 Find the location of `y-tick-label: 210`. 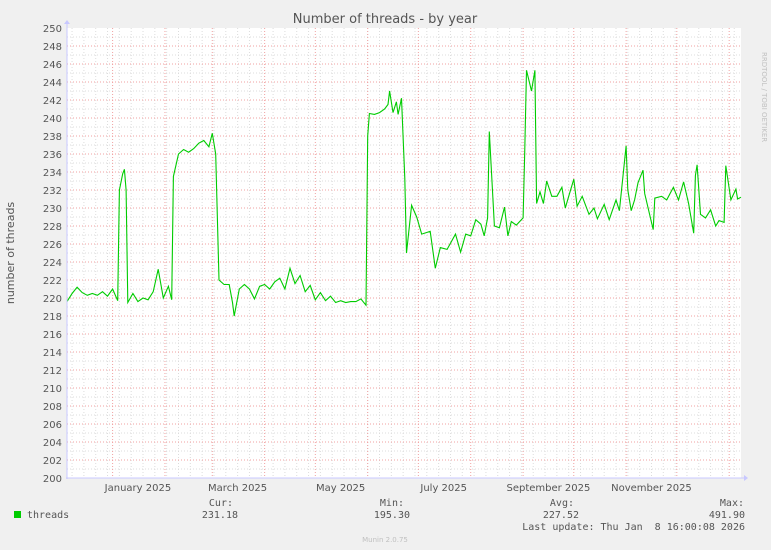

y-tick-label: 210 is located at coordinates (52, 389).